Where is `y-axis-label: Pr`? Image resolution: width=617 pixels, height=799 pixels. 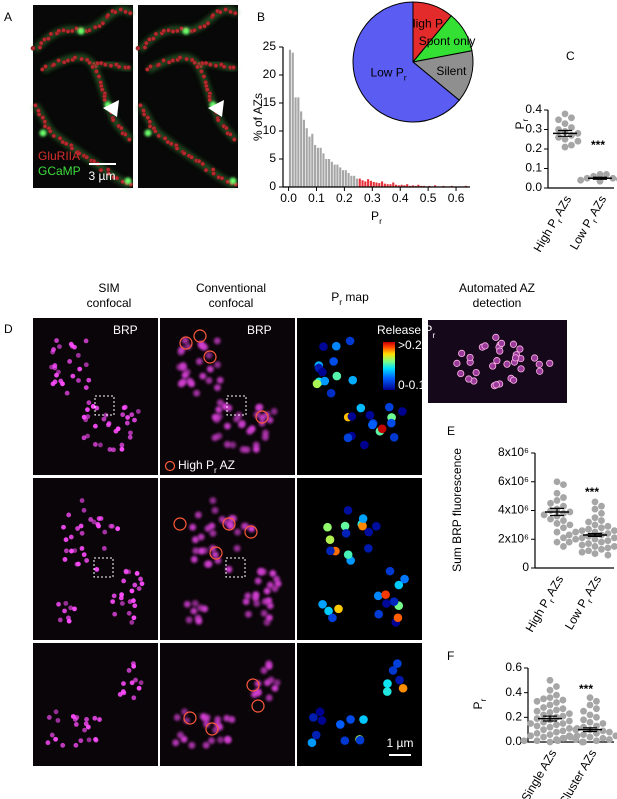 y-axis-label: Pr is located at coordinates (521, 123).